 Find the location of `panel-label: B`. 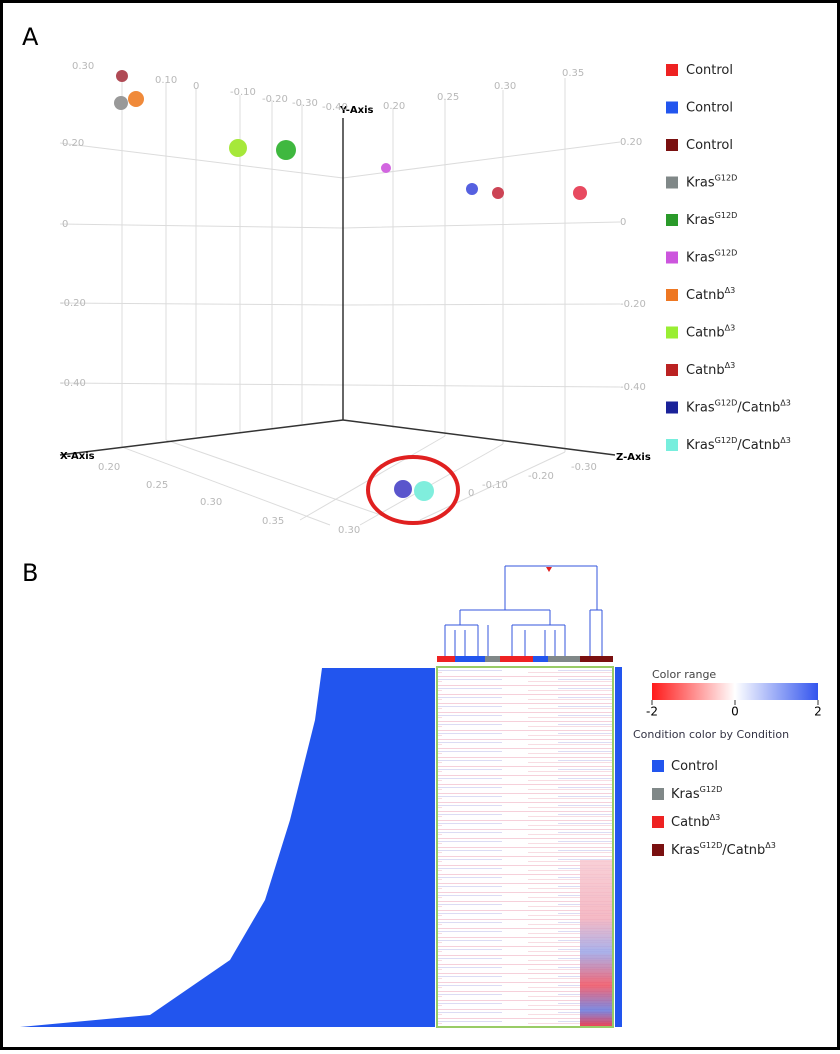

panel-label: B is located at coordinates (30, 573).